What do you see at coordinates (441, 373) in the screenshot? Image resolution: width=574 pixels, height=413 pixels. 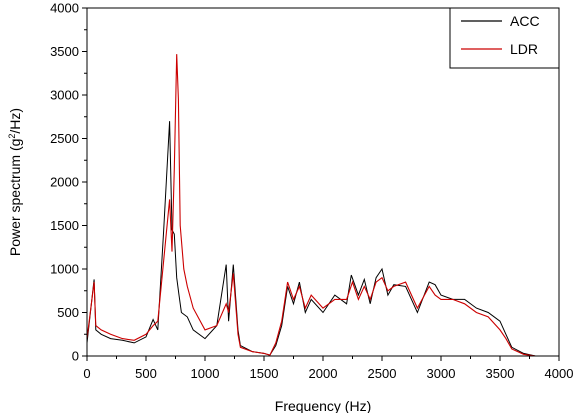 I see `x-tick-label: 3000` at bounding box center [441, 373].